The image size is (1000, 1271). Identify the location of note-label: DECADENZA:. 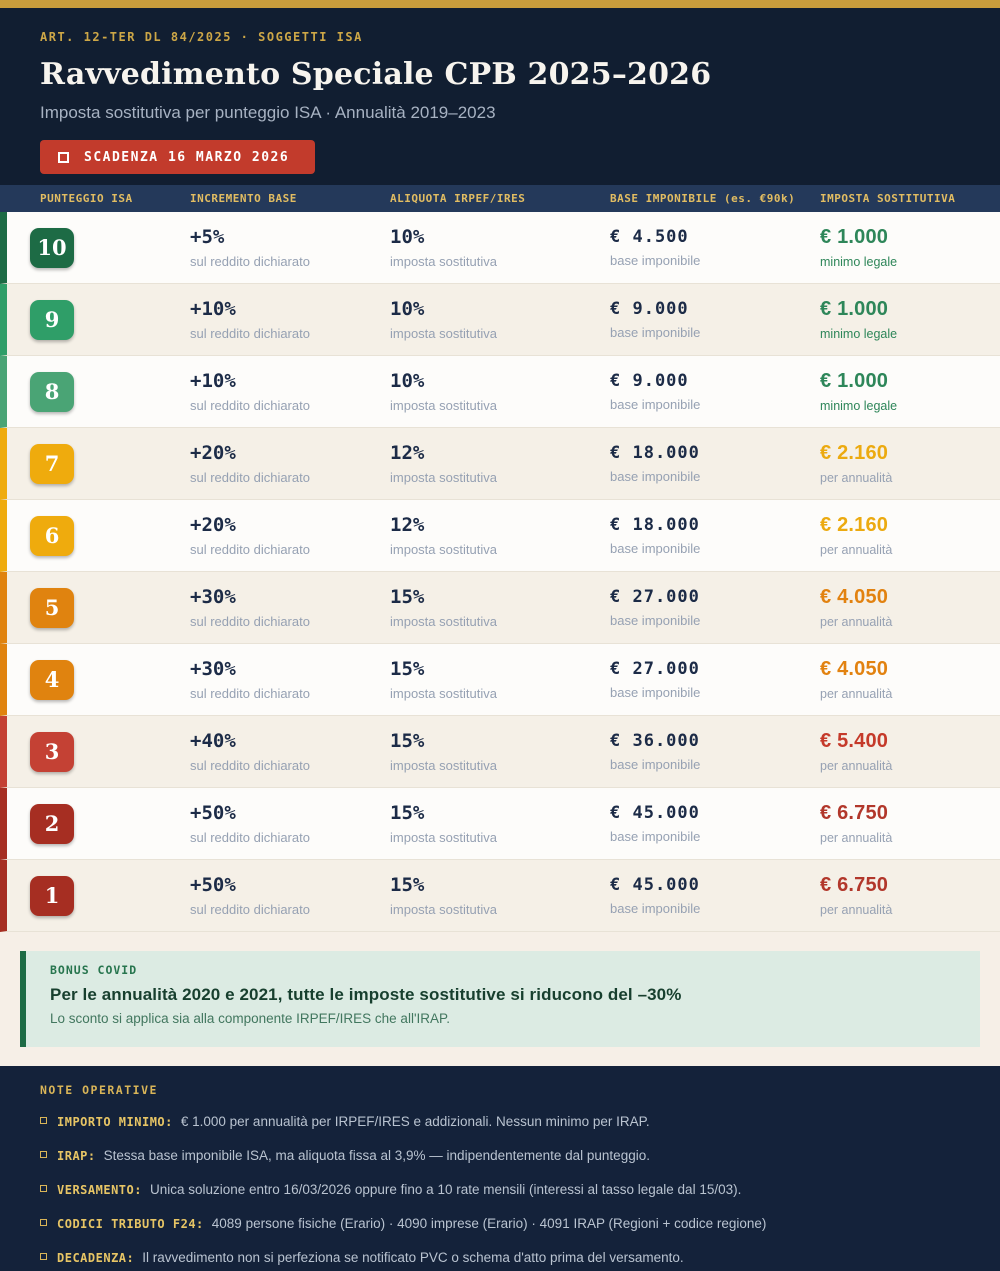
(96, 1258).